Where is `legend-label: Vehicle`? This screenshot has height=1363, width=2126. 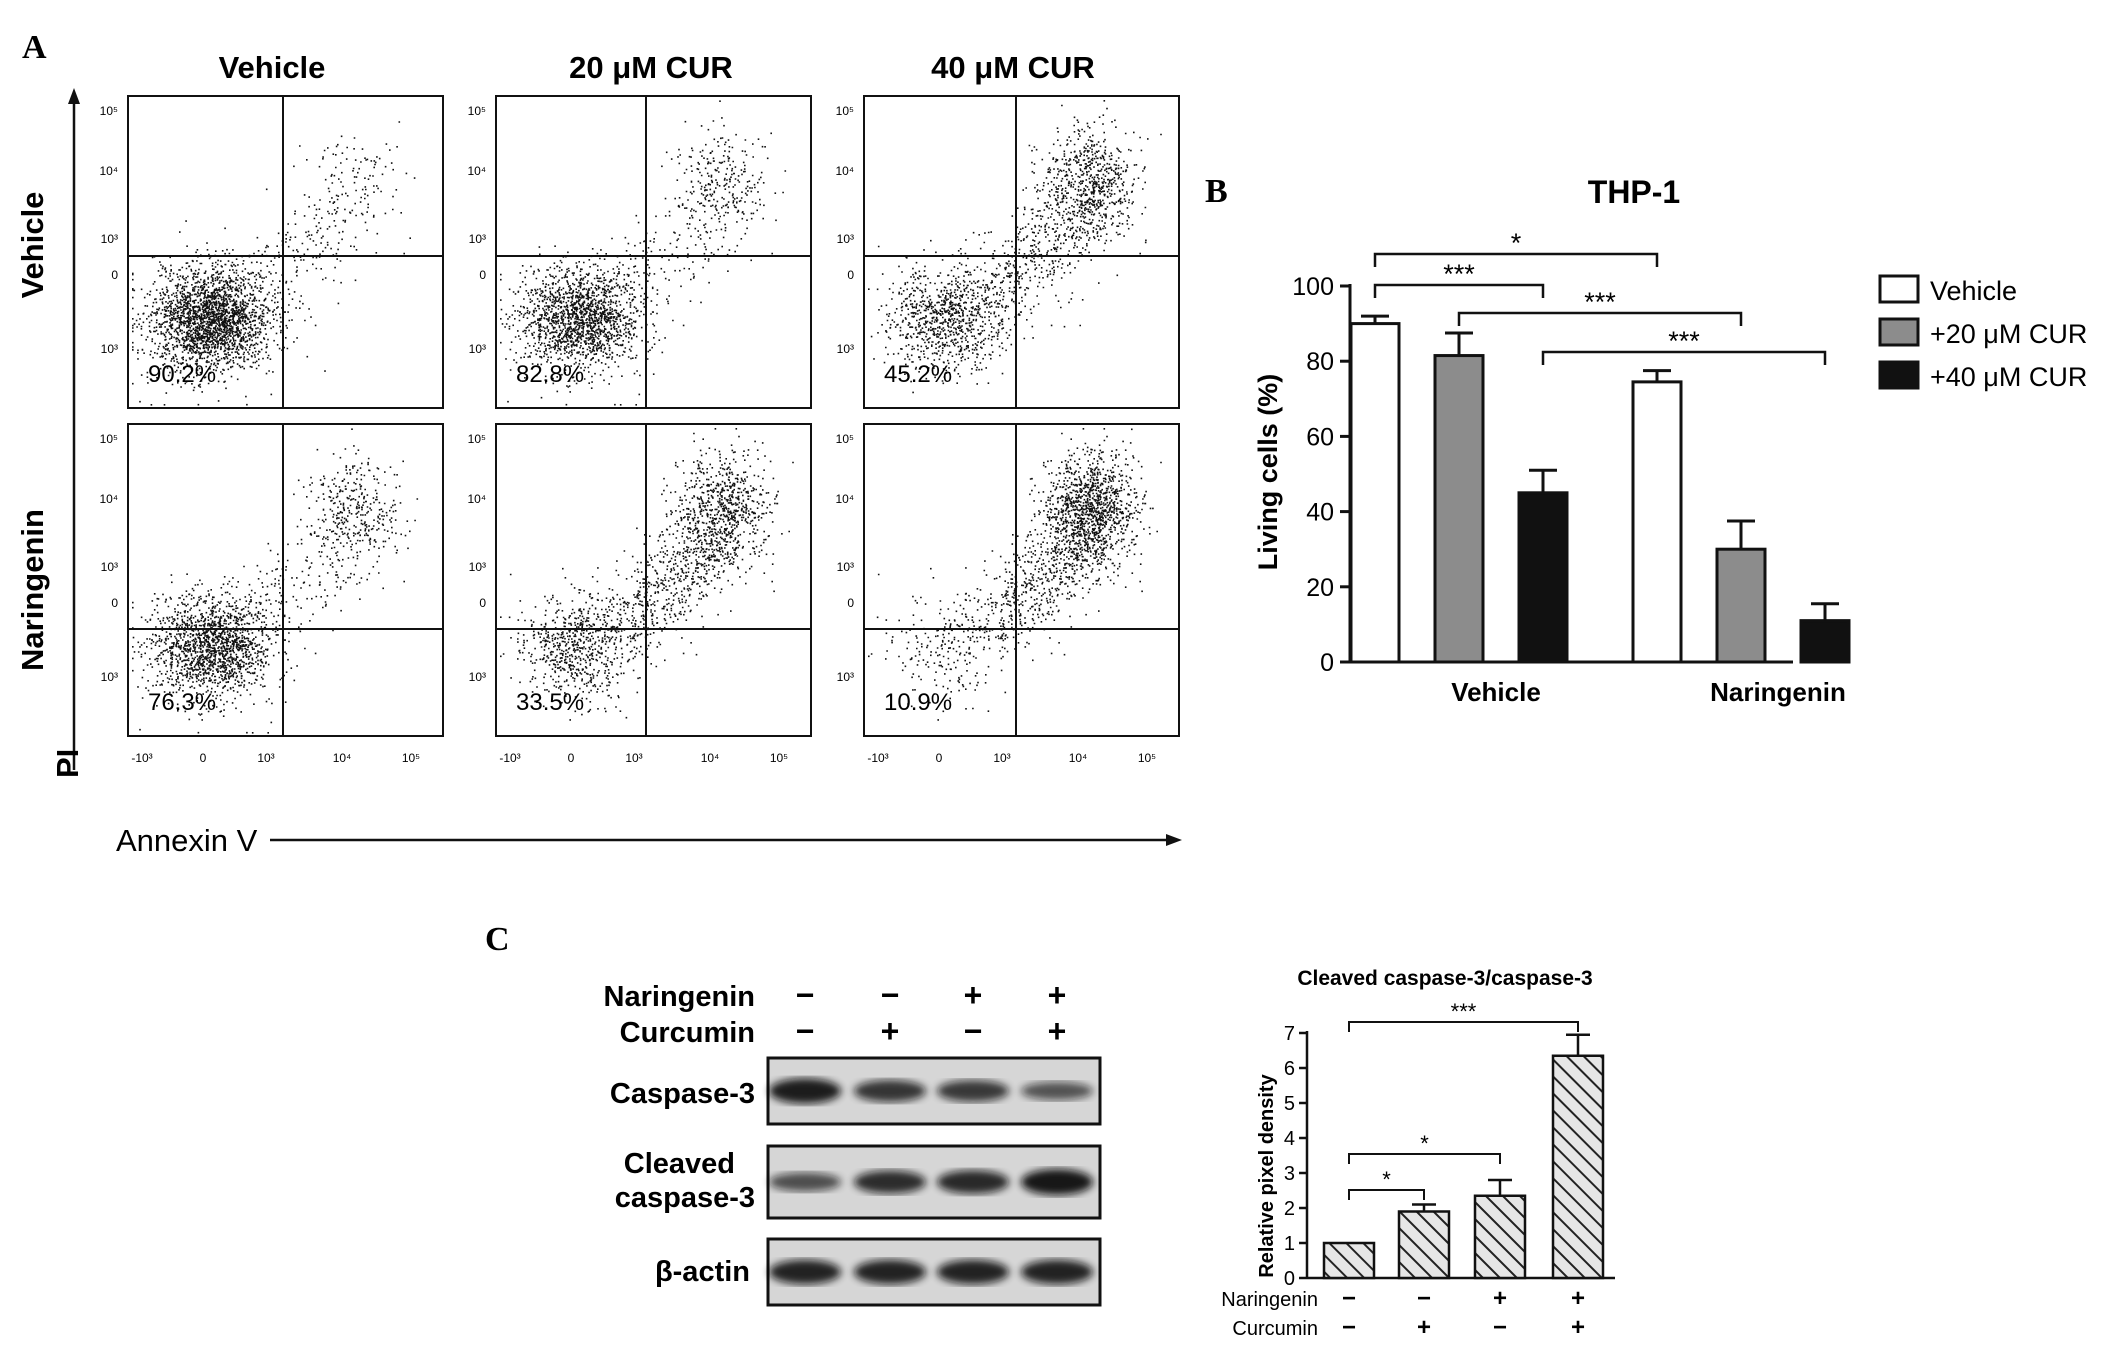 legend-label: Vehicle is located at coordinates (1973, 291).